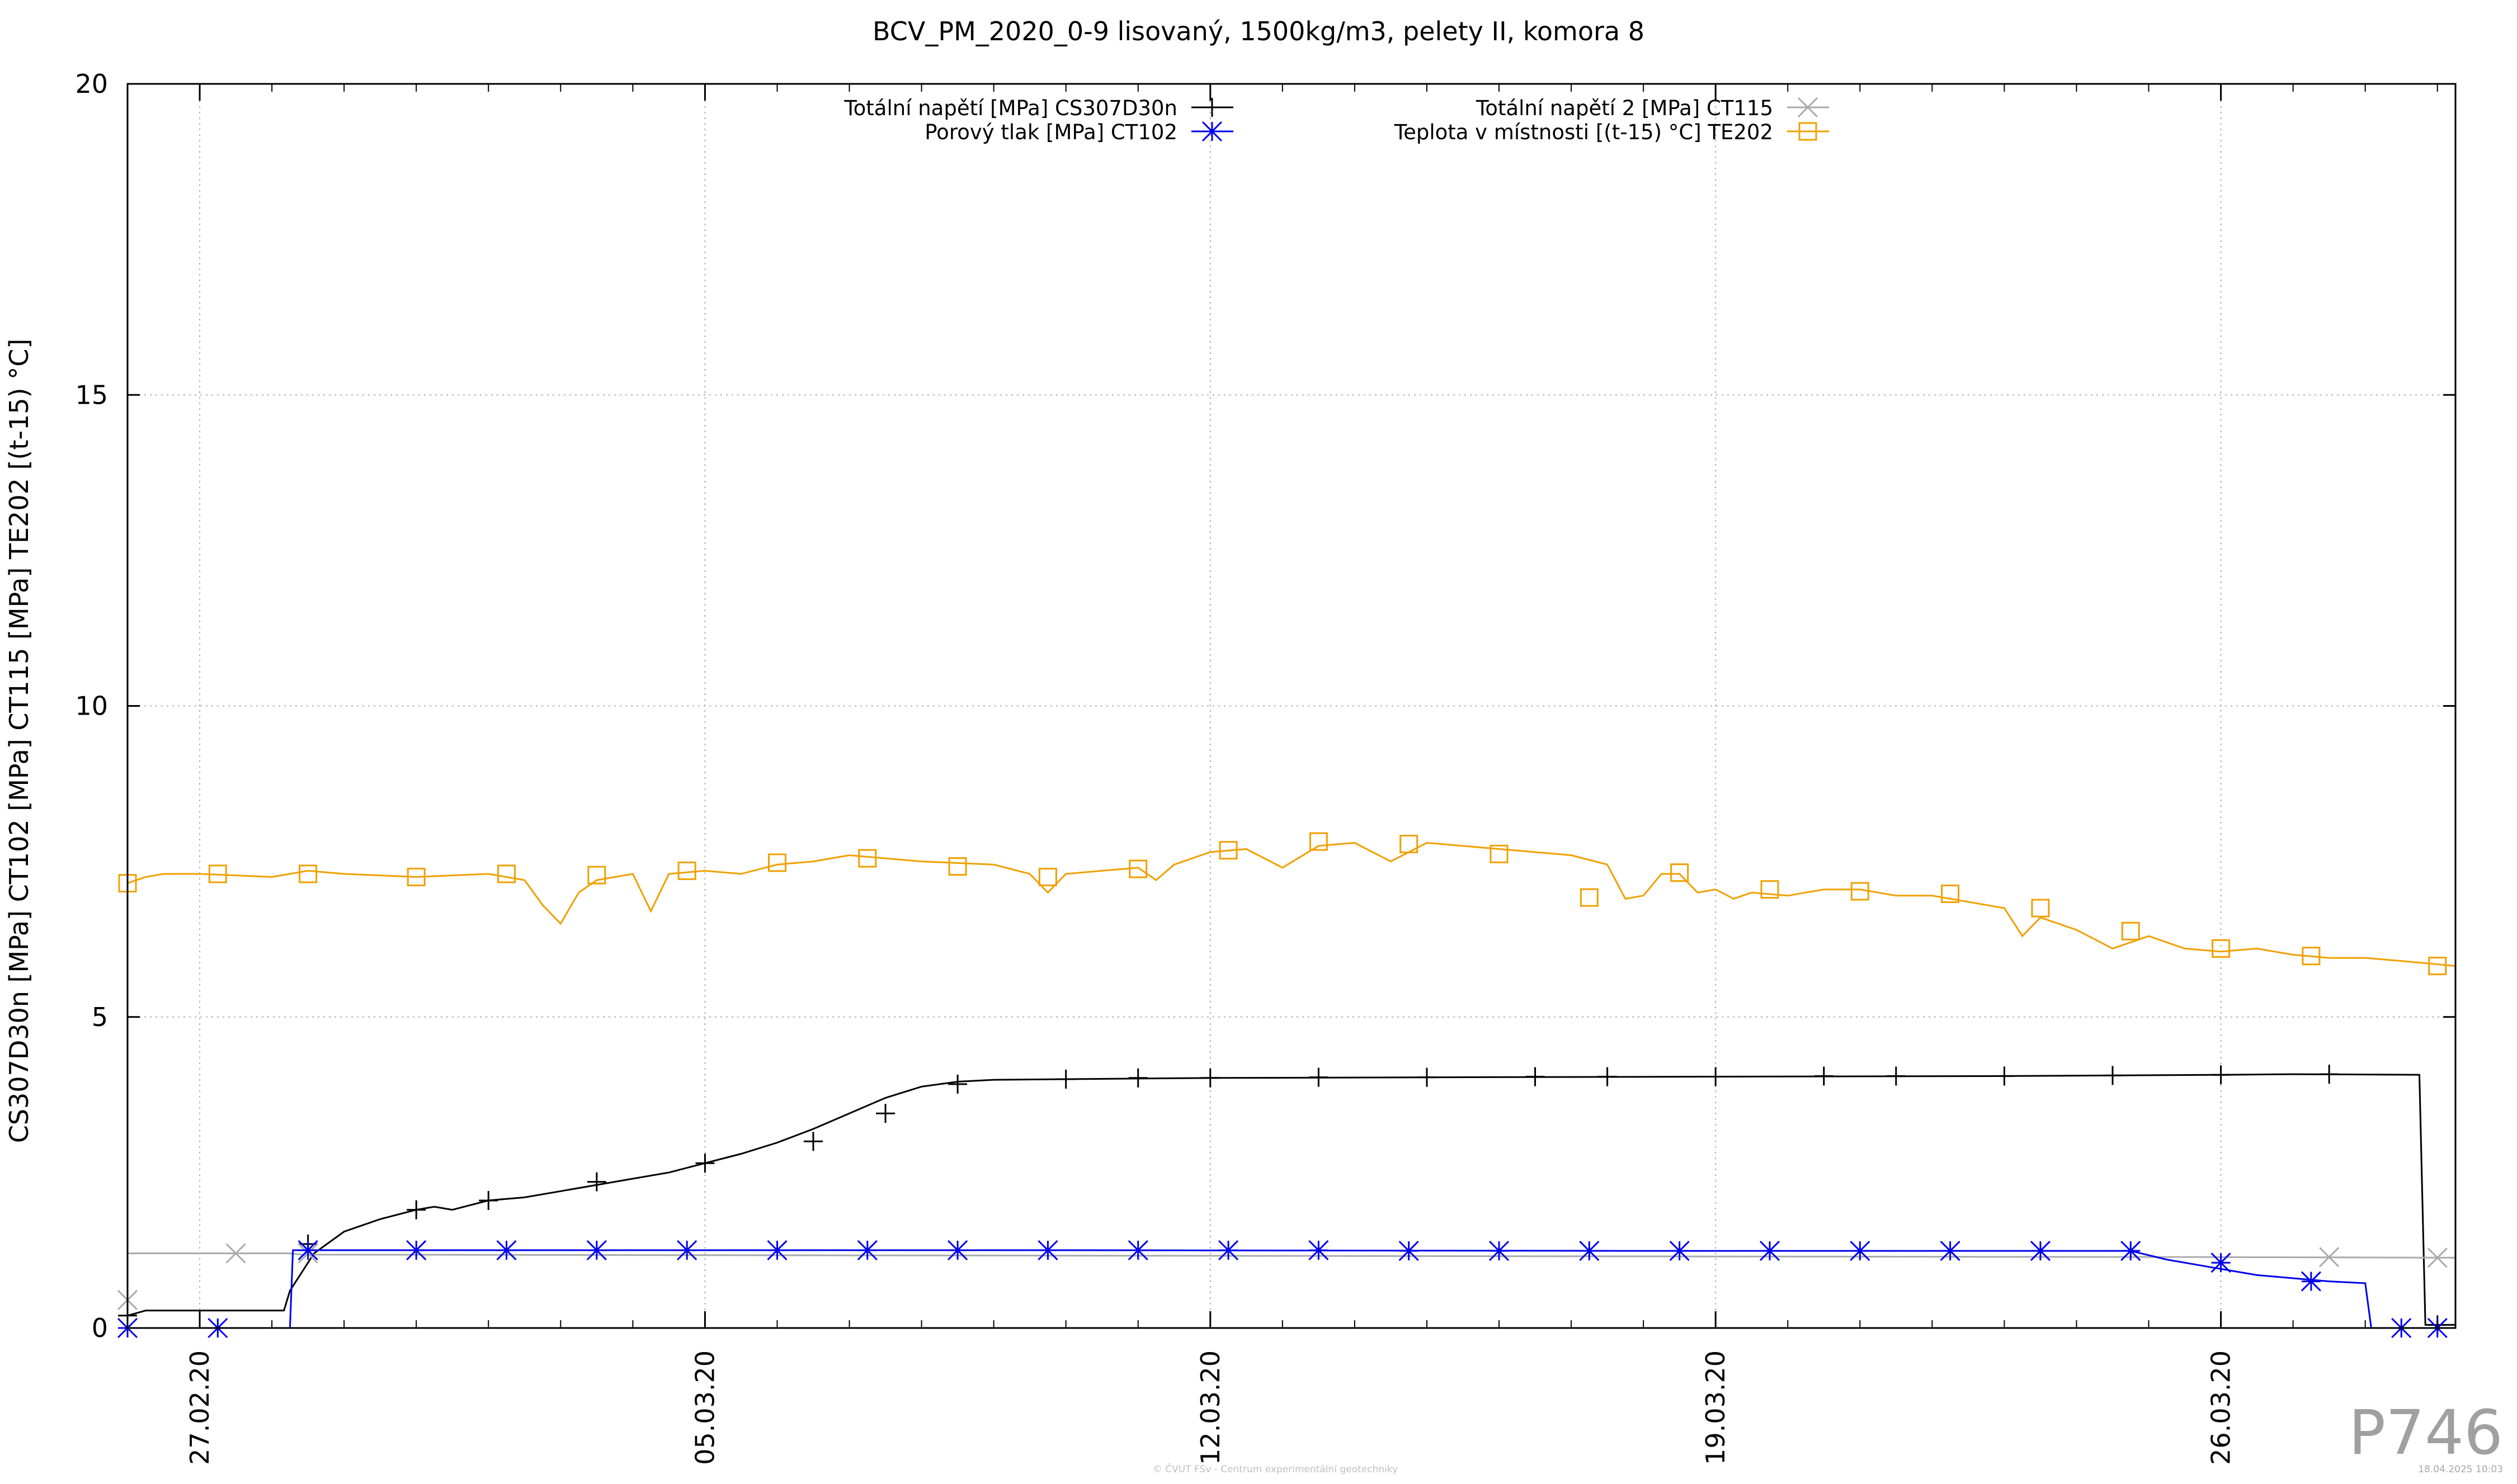 The width and height of the screenshot is (2517, 1484). Describe the element at coordinates (100, 1017) in the screenshot. I see `y-tick-label: 5` at that location.